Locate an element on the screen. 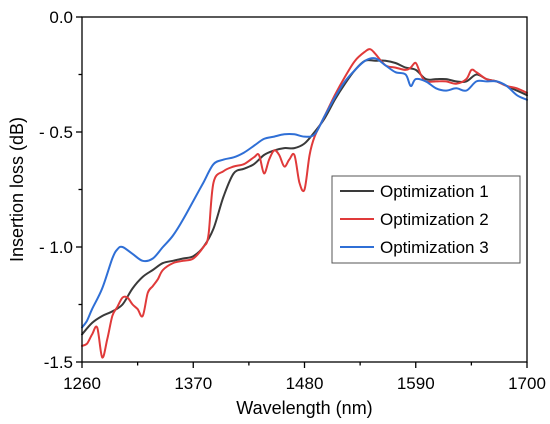 This screenshot has width=550, height=424. y-tick-label: -1.5 is located at coordinates (58, 362).